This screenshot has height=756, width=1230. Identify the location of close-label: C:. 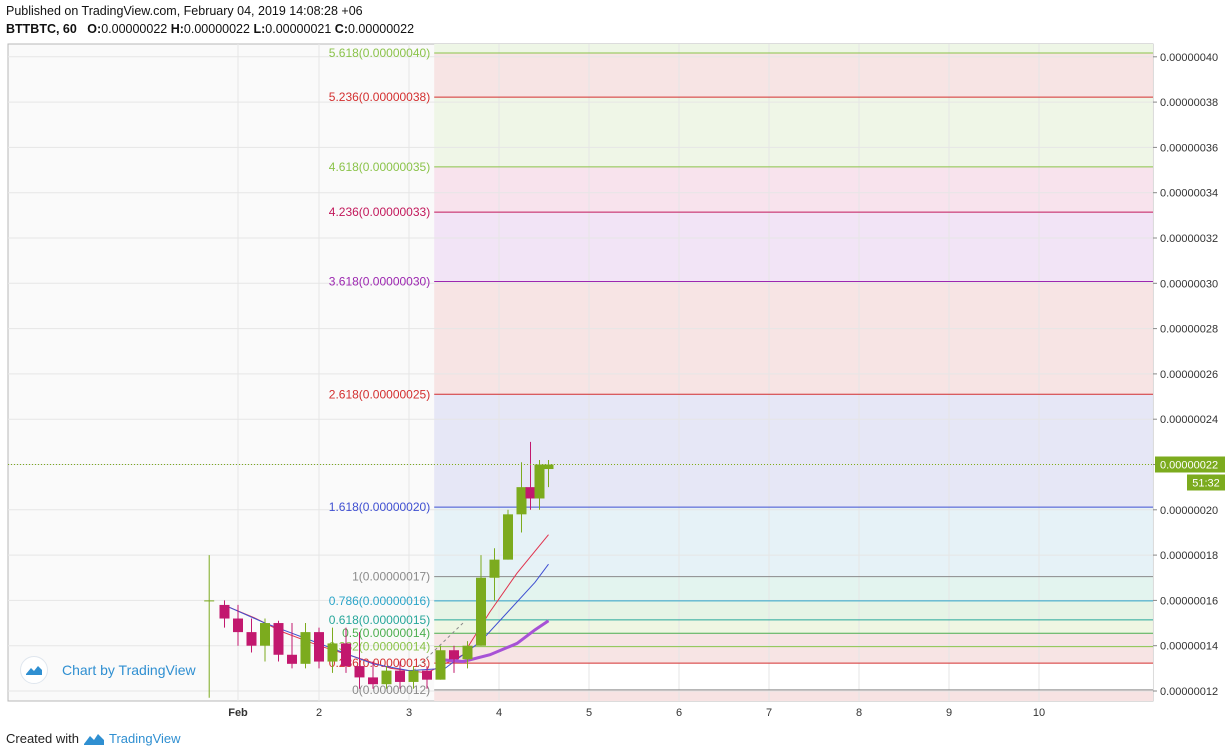
(341, 29).